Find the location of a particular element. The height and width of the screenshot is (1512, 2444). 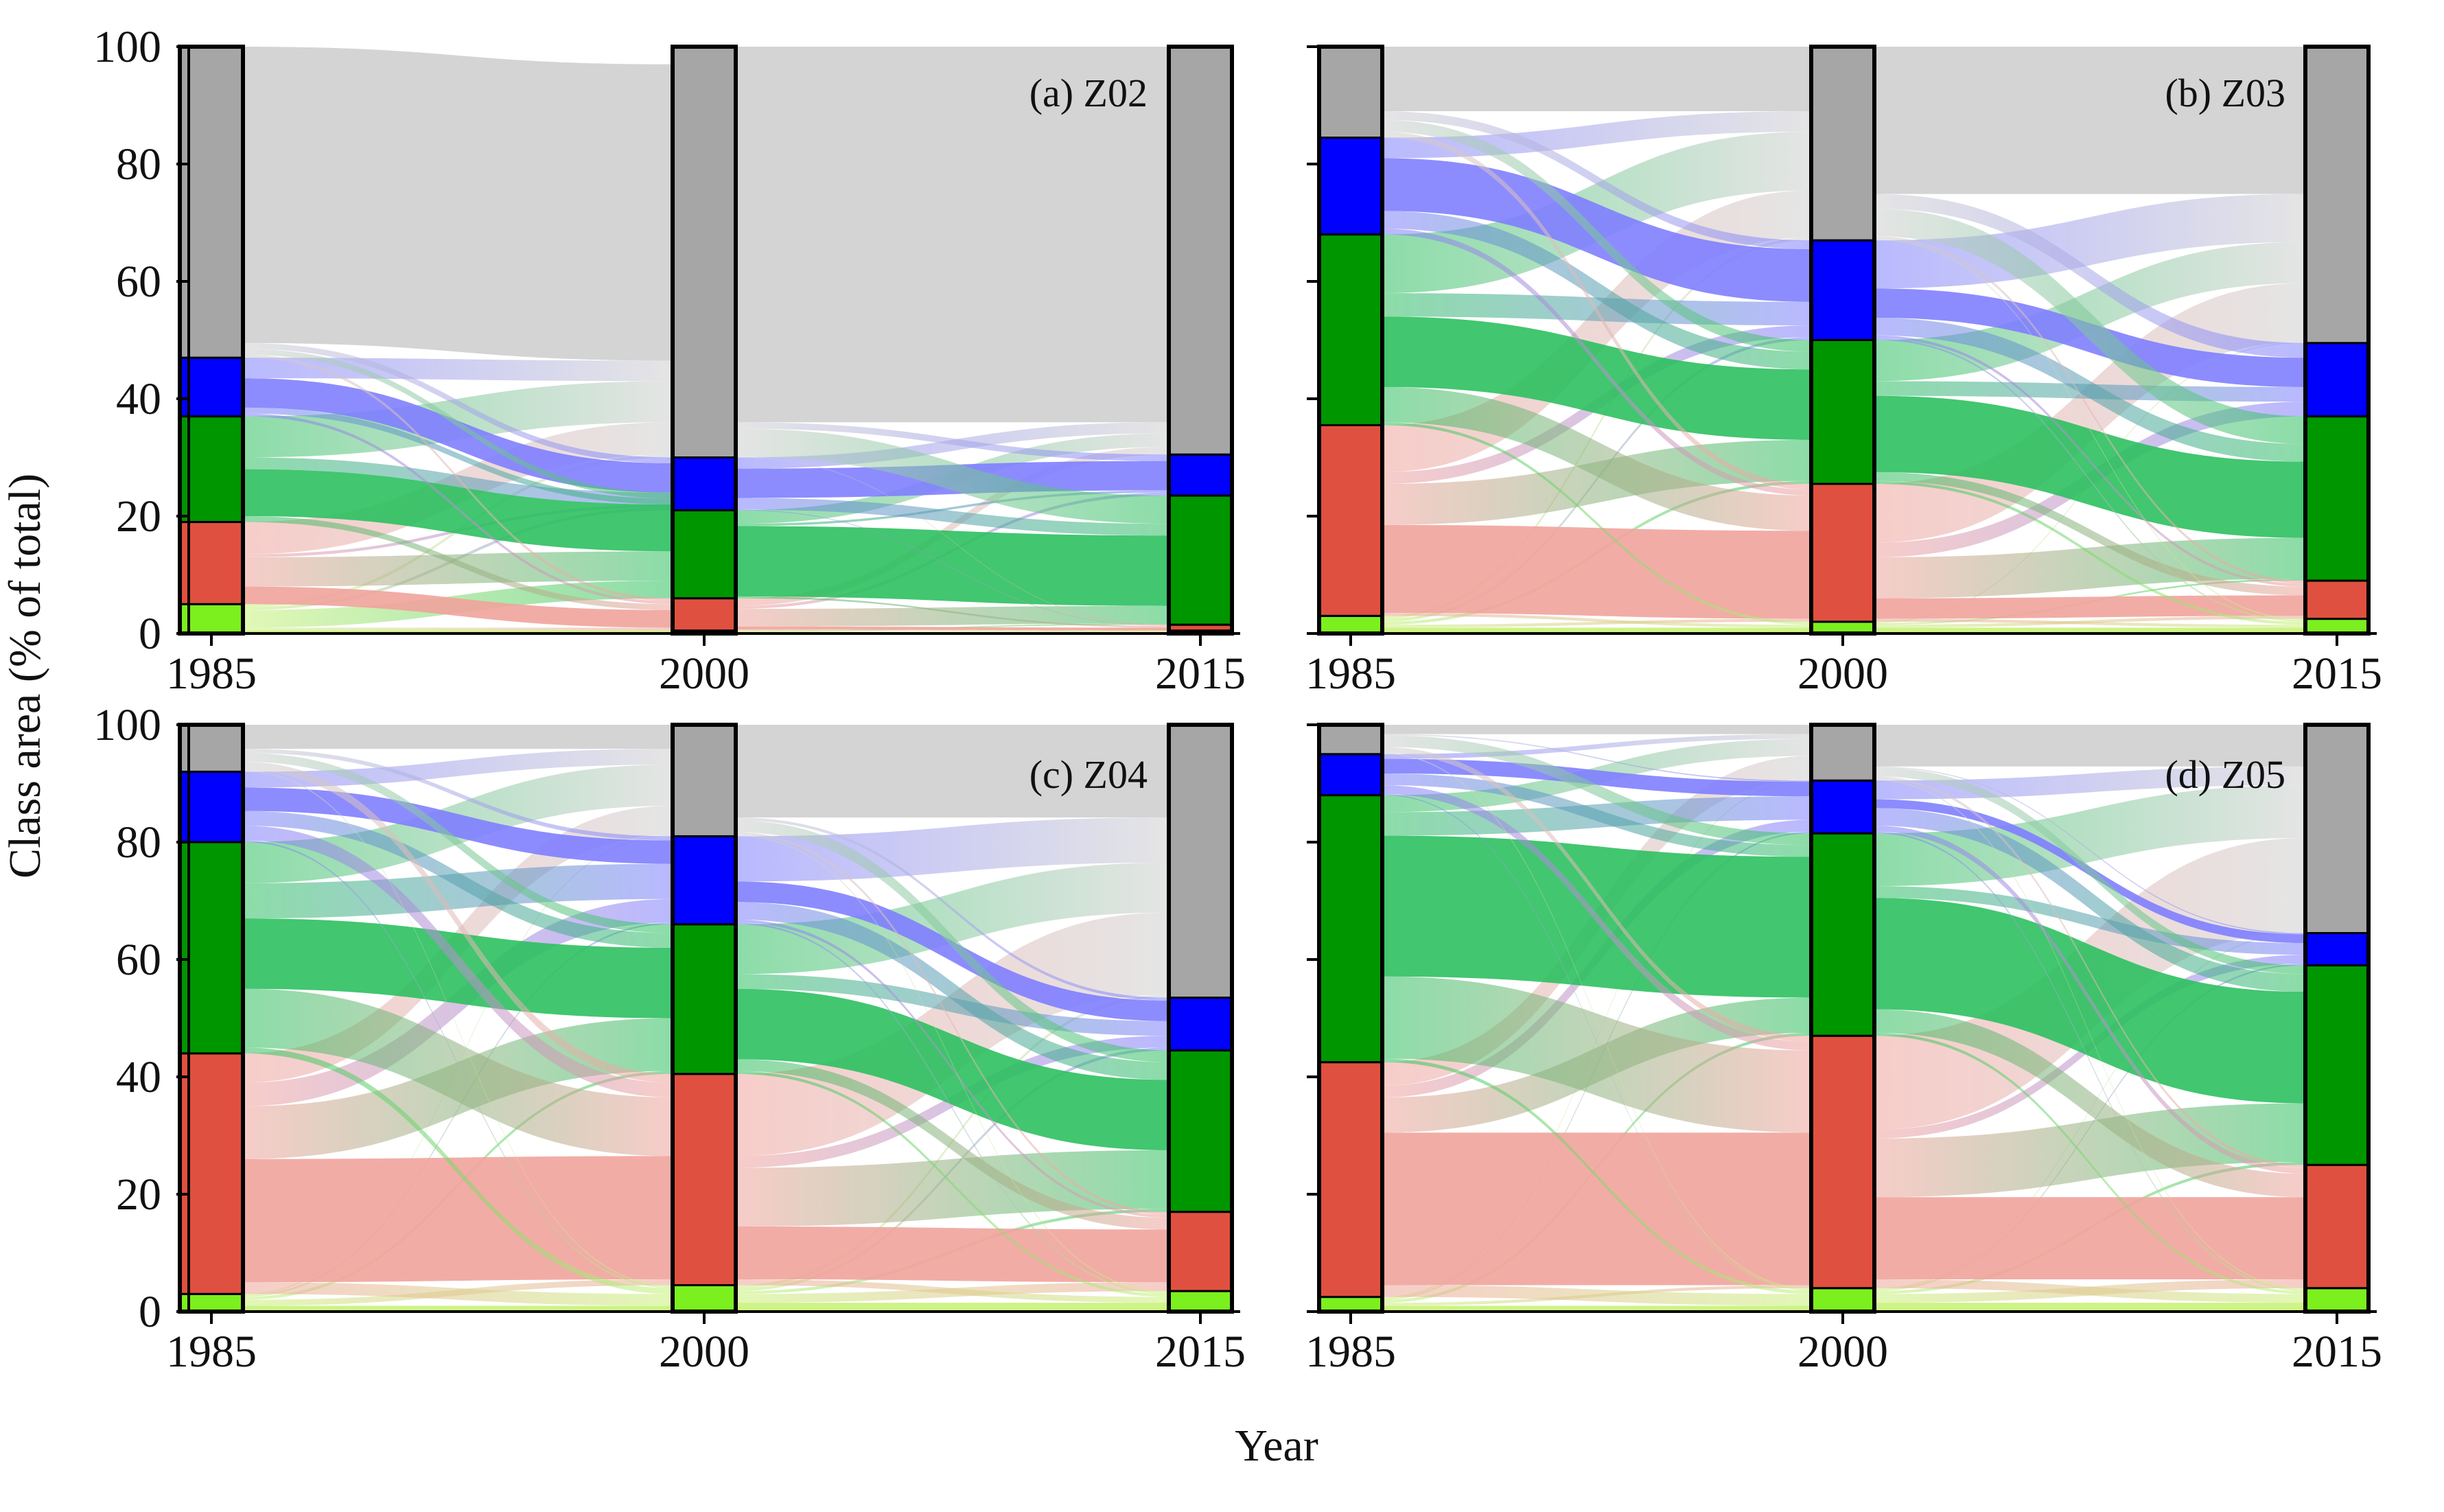

x-axis-title: Year is located at coordinates (1276, 1446).